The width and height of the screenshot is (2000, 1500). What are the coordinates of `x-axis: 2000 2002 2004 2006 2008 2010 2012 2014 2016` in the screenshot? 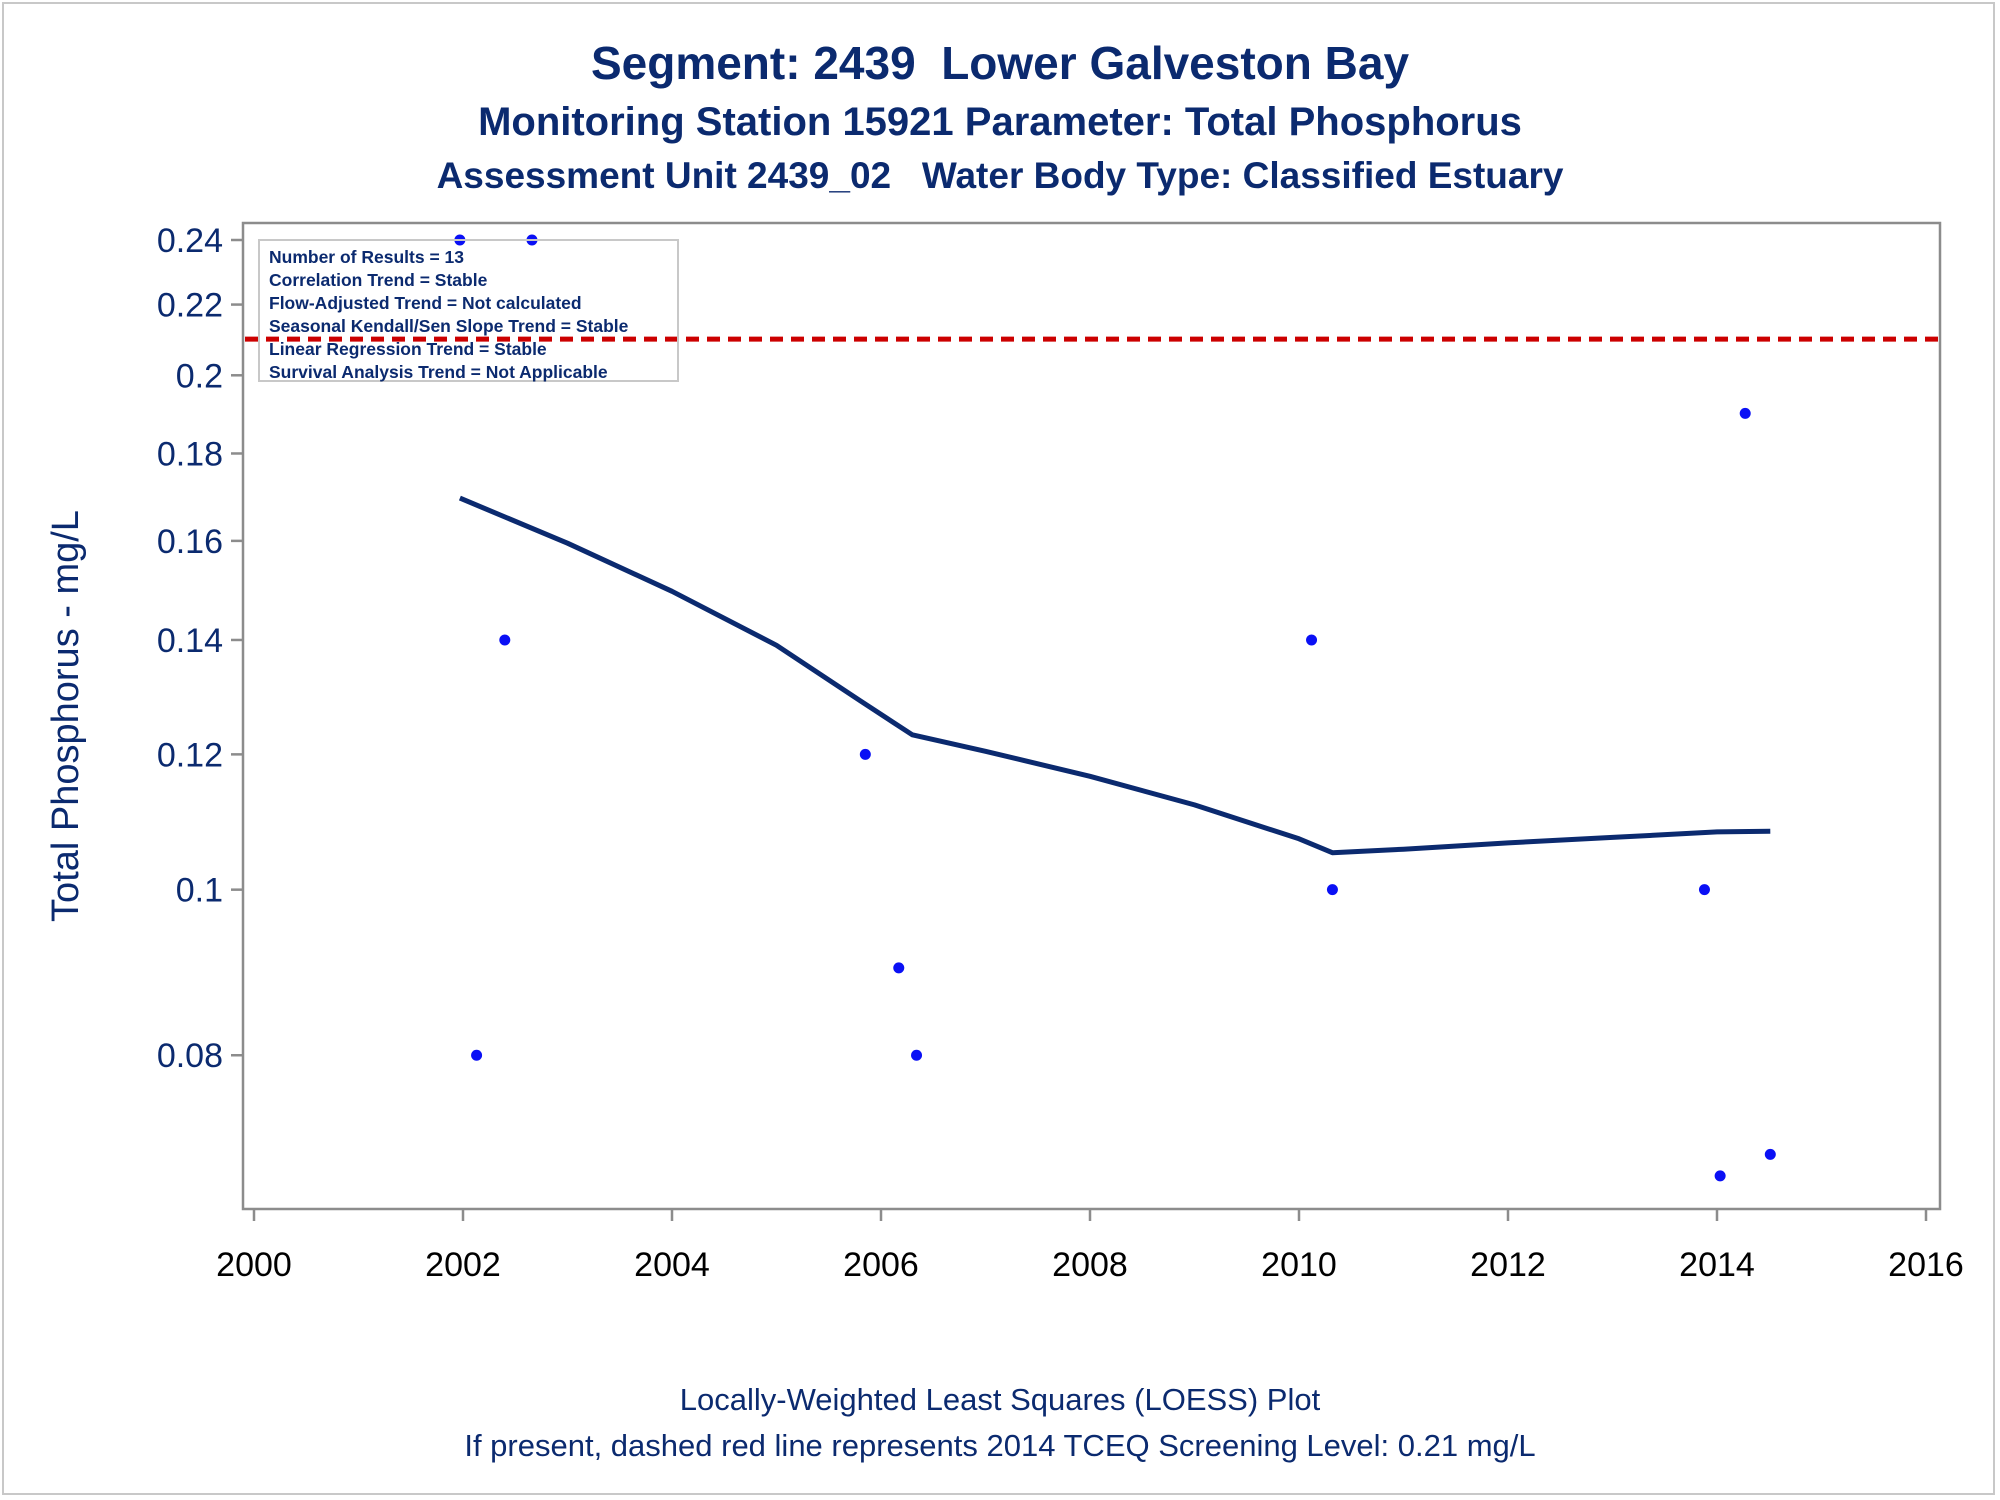 It's located at (1090, 1246).